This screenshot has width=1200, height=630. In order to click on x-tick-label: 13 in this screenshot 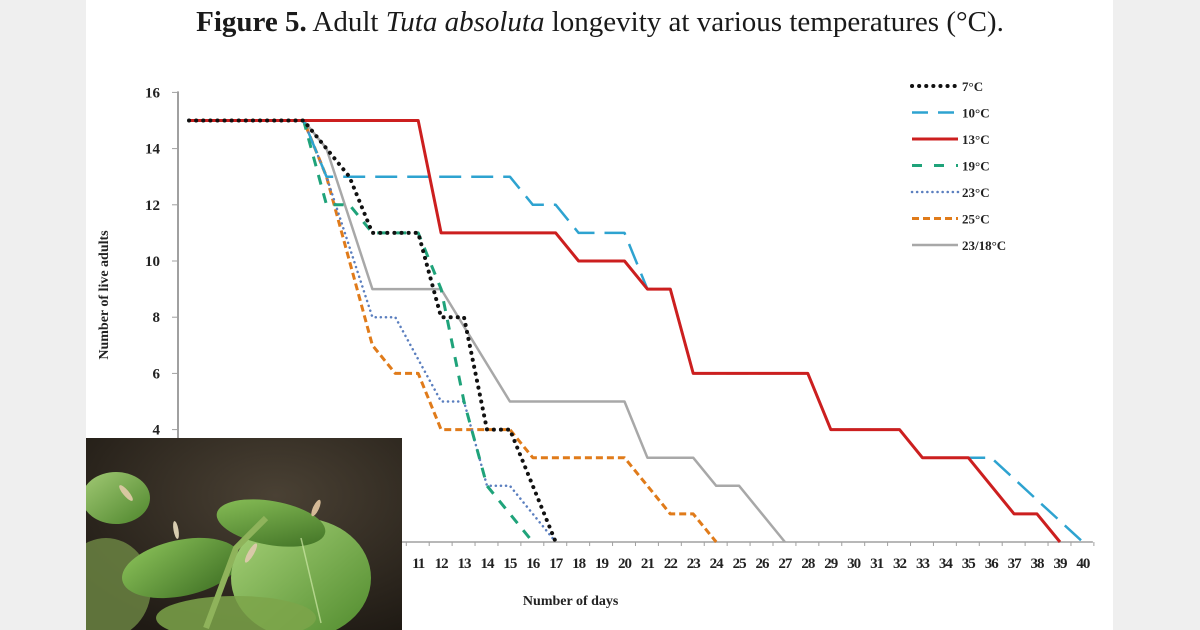, I will do `click(465, 564)`.